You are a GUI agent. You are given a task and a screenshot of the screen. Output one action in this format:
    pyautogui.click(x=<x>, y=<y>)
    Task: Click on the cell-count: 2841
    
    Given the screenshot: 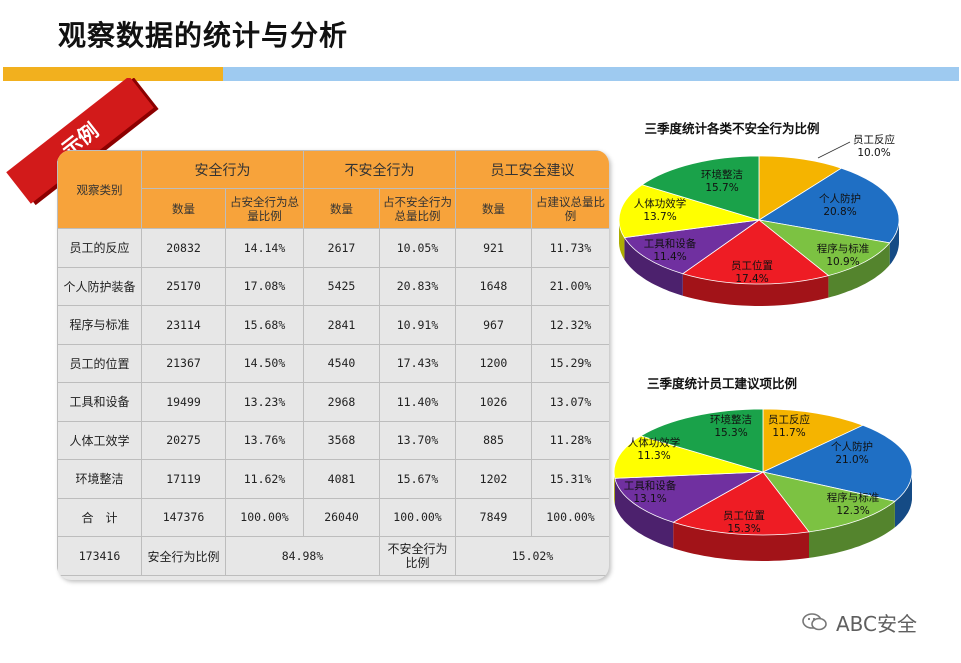 What is the action you would take?
    pyautogui.click(x=341, y=325)
    